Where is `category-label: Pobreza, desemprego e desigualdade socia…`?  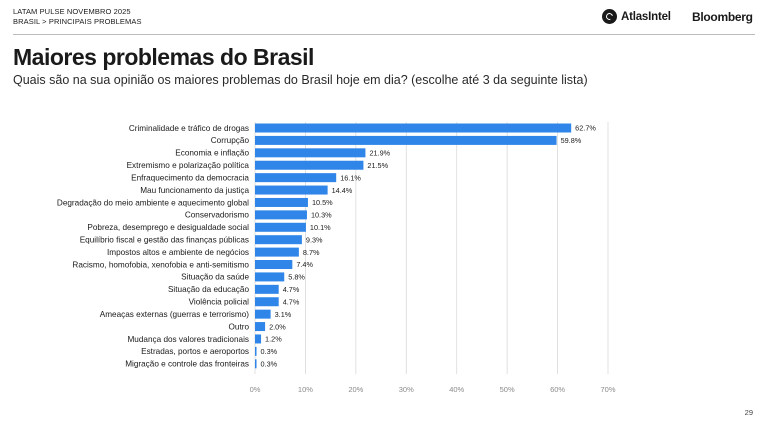
category-label: Pobreza, desemprego e desigualdade socia… is located at coordinates (168, 227).